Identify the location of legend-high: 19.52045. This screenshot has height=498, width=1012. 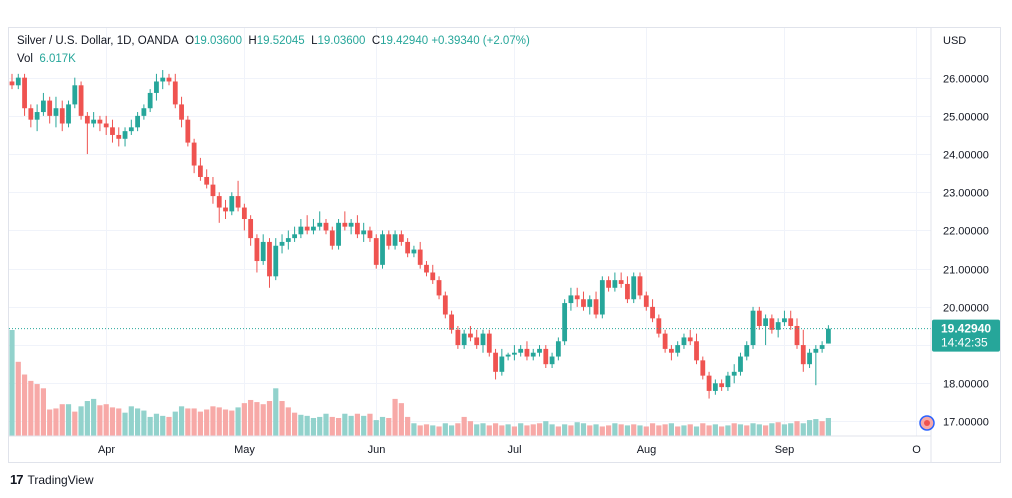
(280, 41).